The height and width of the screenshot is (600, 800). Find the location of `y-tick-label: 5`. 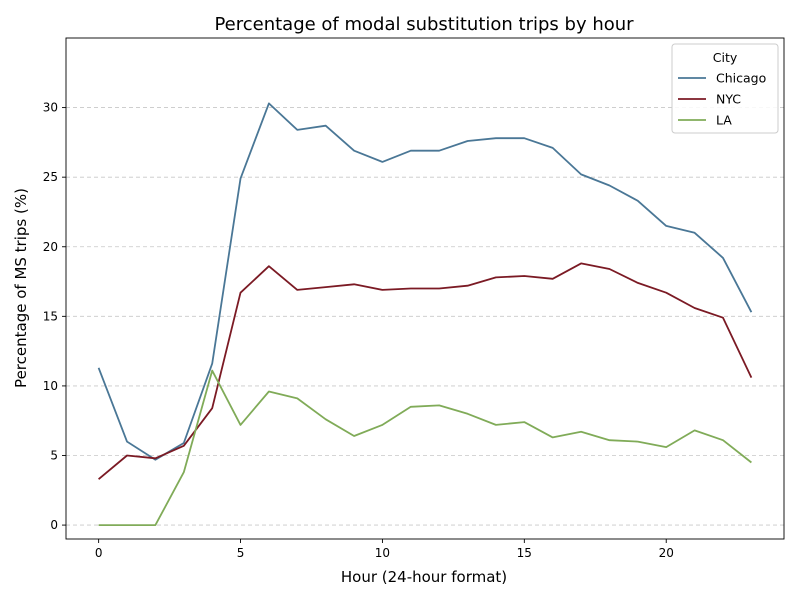

y-tick-label: 5 is located at coordinates (54, 456).